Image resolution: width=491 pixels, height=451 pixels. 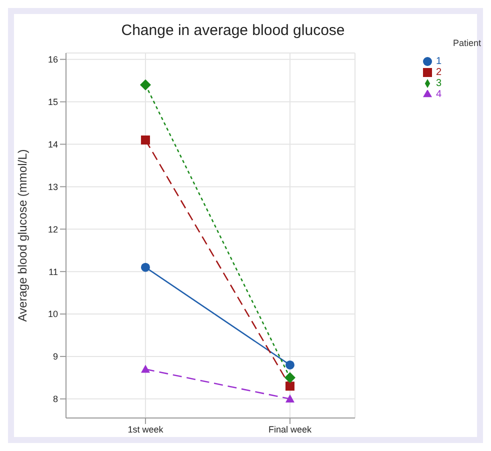 I want to click on x-tick-label: 1st week, so click(x=146, y=429).